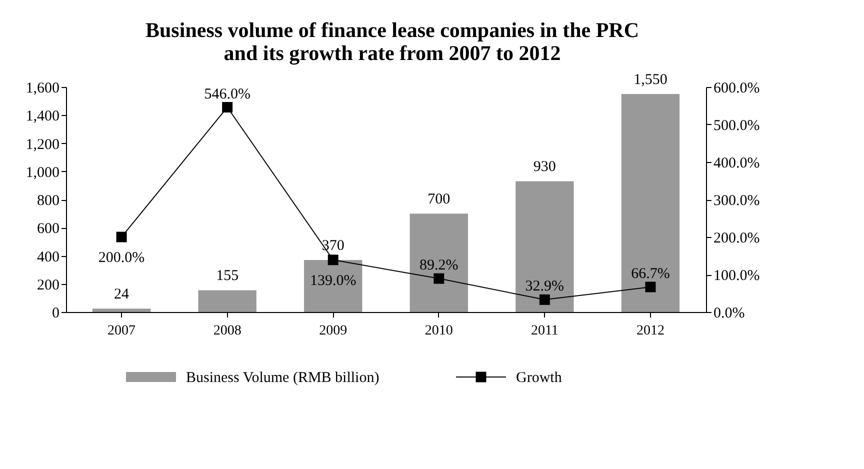 The image size is (864, 469). What do you see at coordinates (333, 246) in the screenshot?
I see `data-label: 370` at bounding box center [333, 246].